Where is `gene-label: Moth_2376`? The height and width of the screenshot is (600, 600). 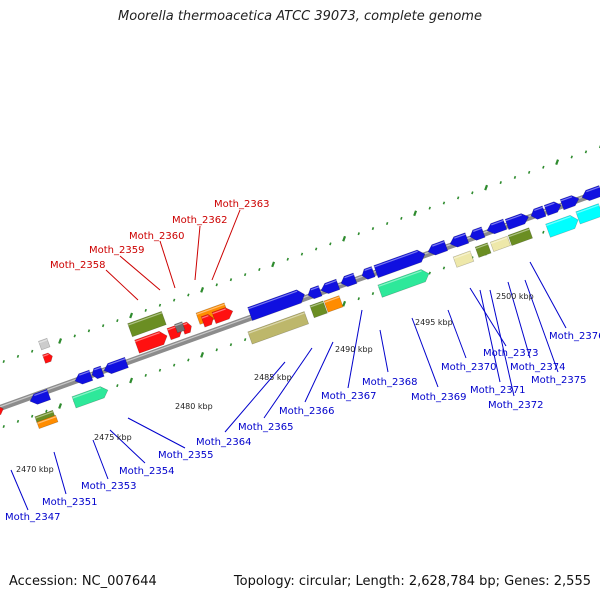
gene-label: Moth_2376 is located at coordinates (574, 336).